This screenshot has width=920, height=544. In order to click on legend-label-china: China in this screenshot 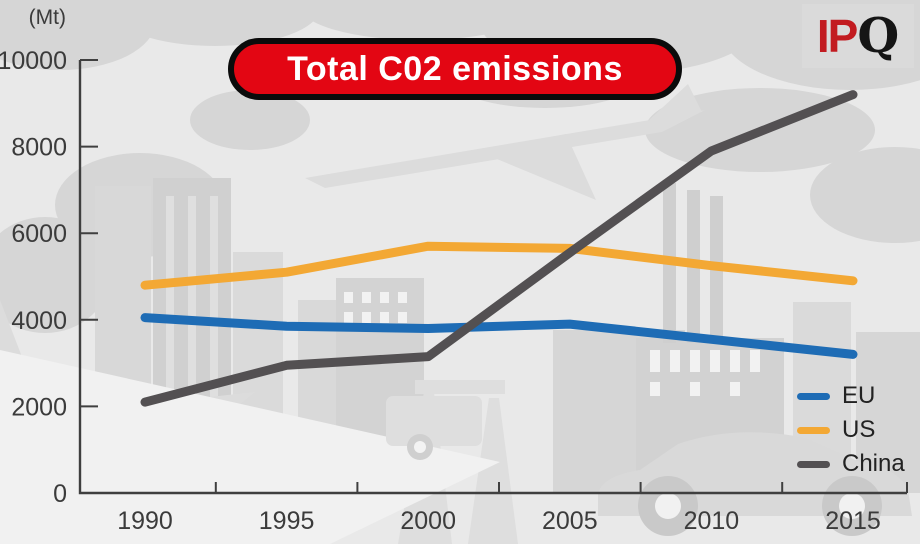, I will do `click(873, 463)`.